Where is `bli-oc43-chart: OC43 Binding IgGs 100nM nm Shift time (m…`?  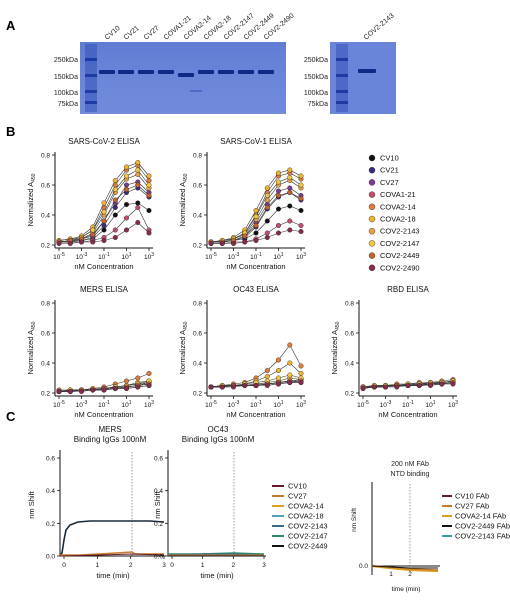 bli-oc43-chart: OC43 Binding IgGs 100nM nm Shift time (m… is located at coordinates (209, 502).